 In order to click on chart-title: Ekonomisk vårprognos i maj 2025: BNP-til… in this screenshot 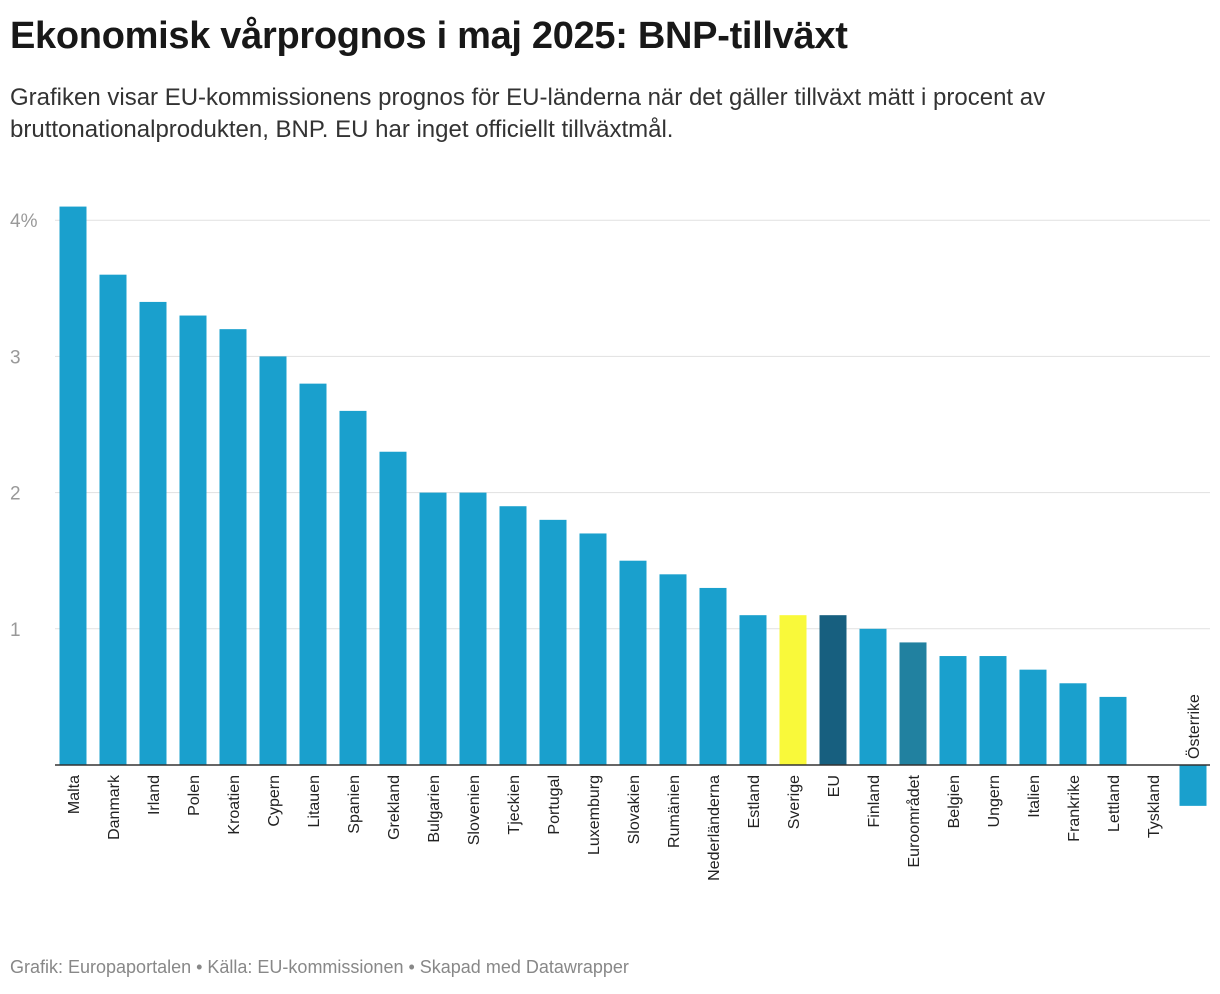, I will do `click(429, 36)`.